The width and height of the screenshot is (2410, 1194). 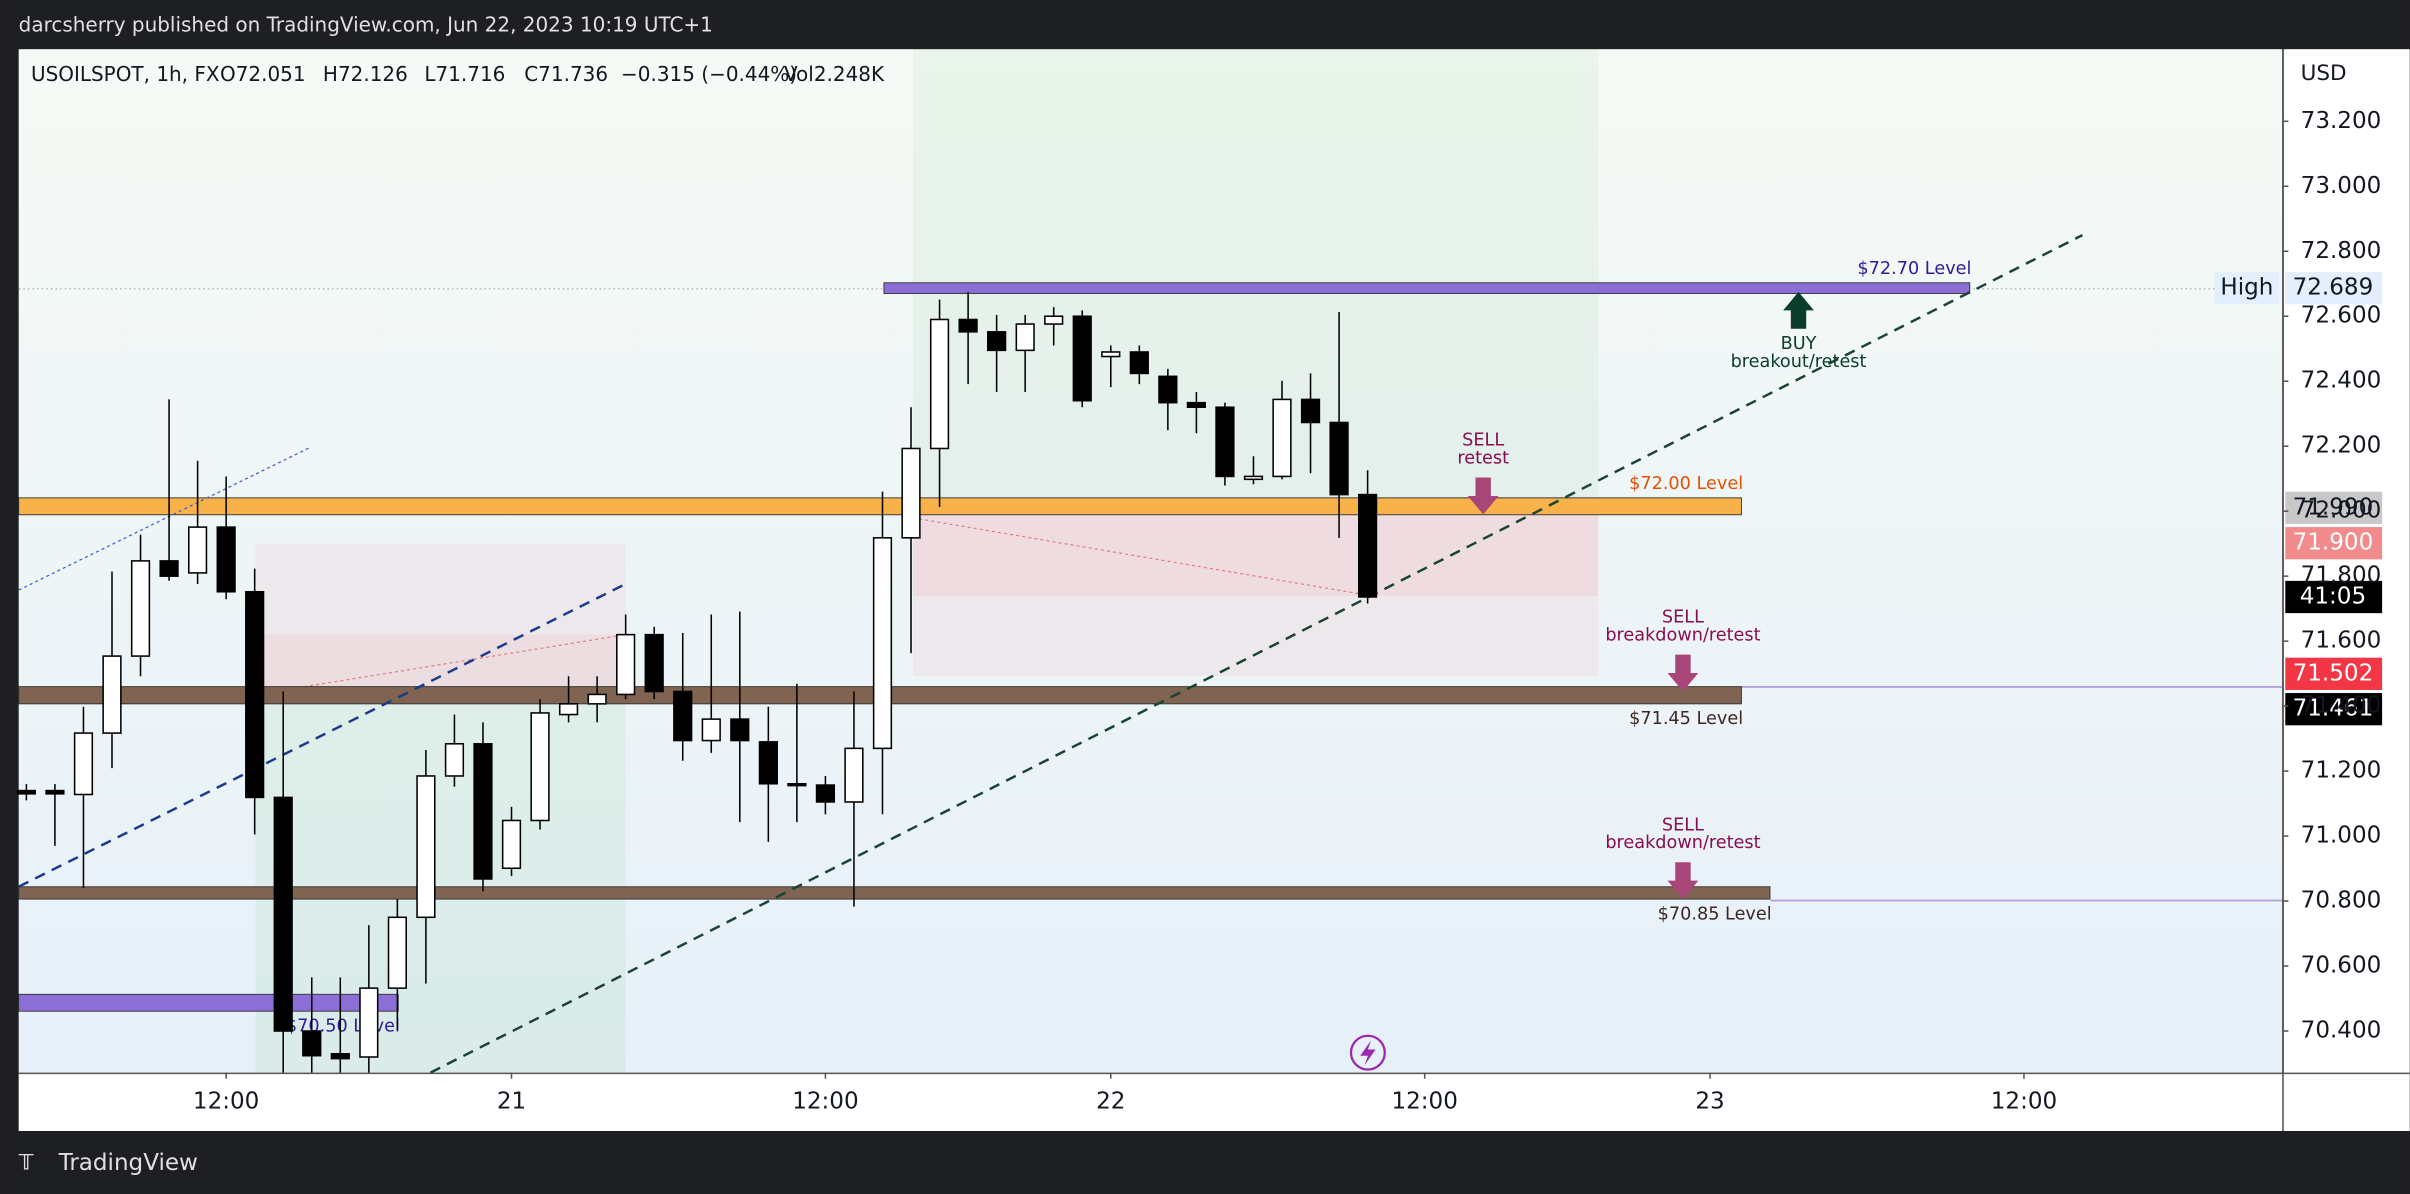 What do you see at coordinates (1799, 344) in the screenshot?
I see `annotation-text: BUY` at bounding box center [1799, 344].